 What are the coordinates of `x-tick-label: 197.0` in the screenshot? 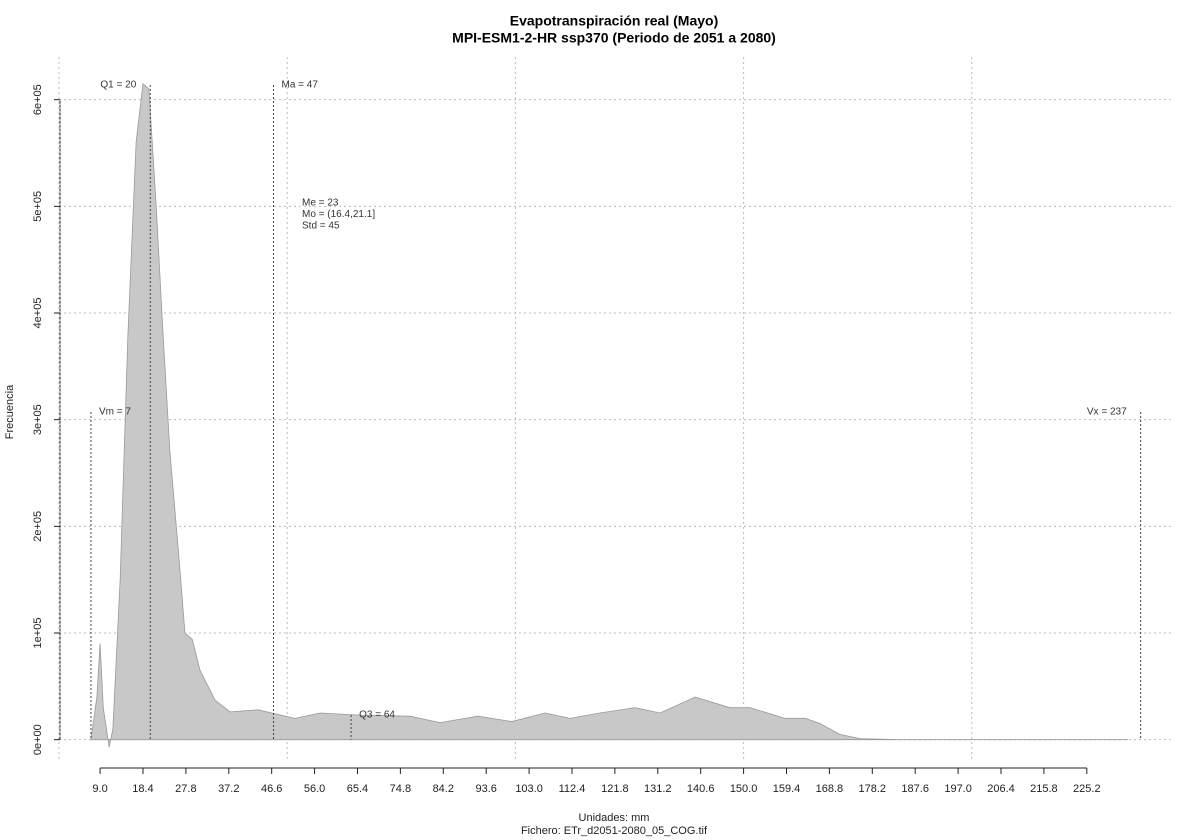 It's located at (958, 789).